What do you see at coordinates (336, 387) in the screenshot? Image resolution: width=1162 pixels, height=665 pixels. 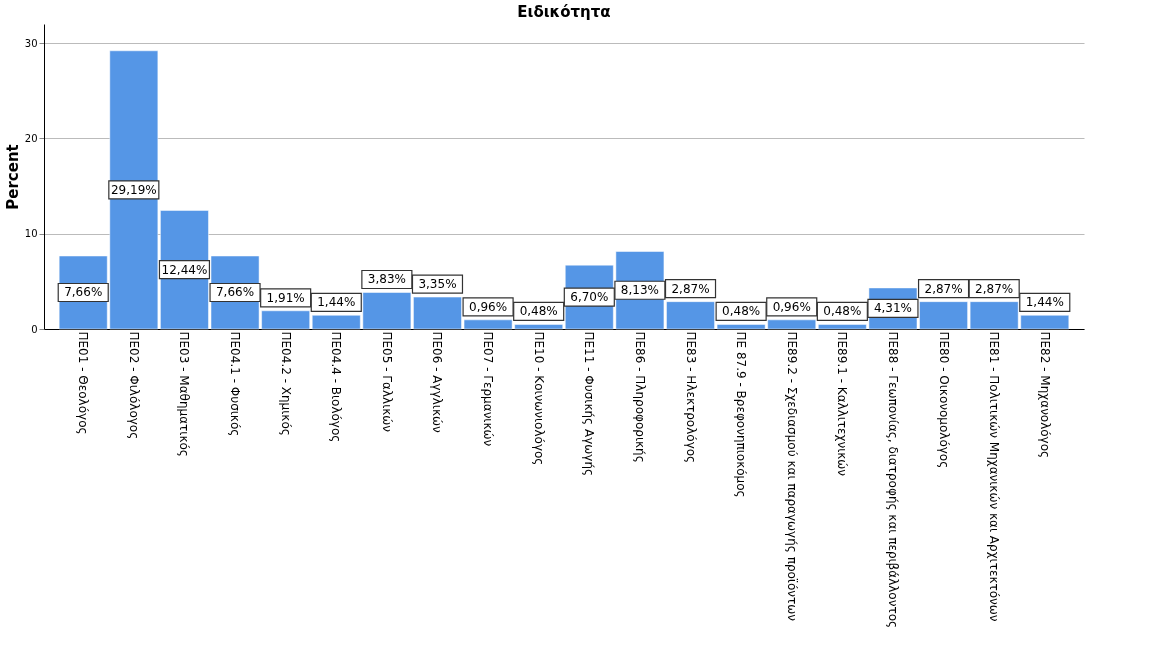 I see `x-tick-label: ΠΕ04.4 - Βιολόγος` at bounding box center [336, 387].